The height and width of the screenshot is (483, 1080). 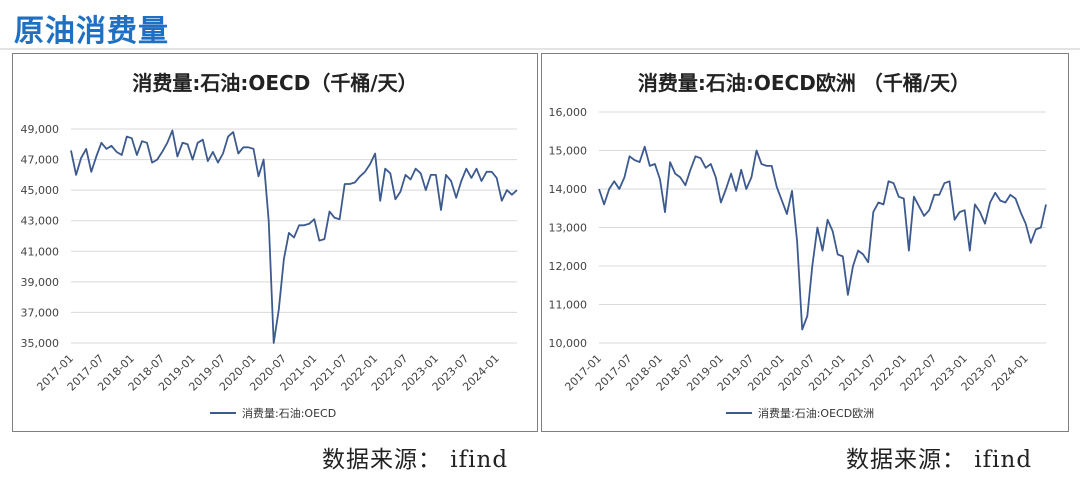 I want to click on y-tick-label: 11,000, so click(x=568, y=305).